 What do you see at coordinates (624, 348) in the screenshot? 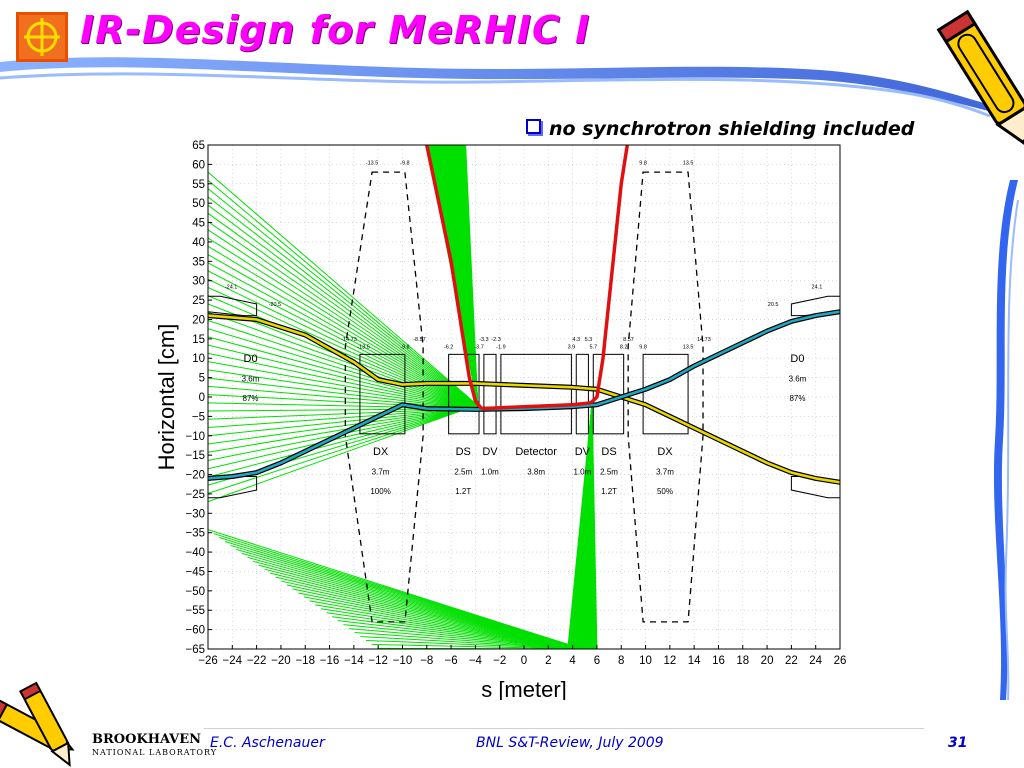
I see `position-annotation: 8.2` at bounding box center [624, 348].